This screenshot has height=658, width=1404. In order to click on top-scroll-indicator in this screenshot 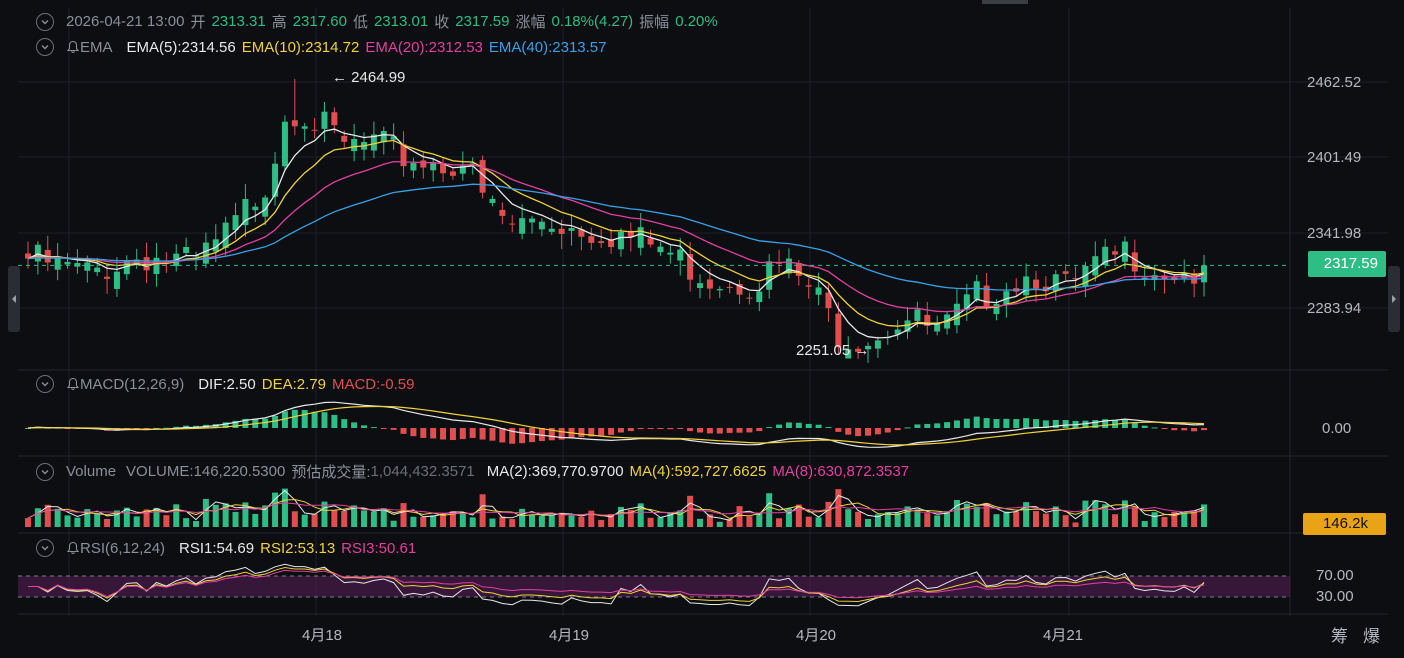, I will do `click(1005, 2)`.